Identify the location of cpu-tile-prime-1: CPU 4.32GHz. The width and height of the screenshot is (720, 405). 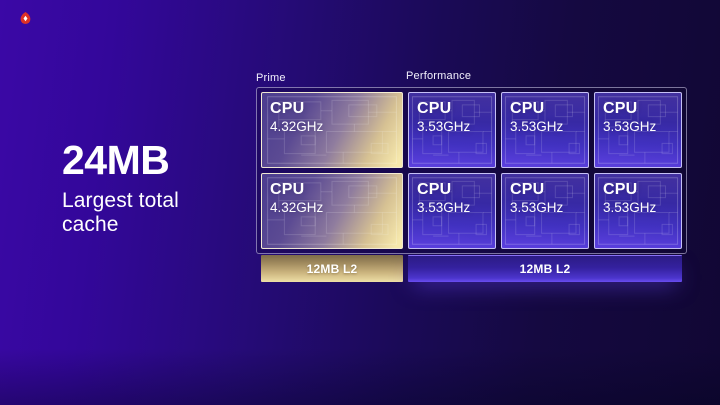
(332, 130).